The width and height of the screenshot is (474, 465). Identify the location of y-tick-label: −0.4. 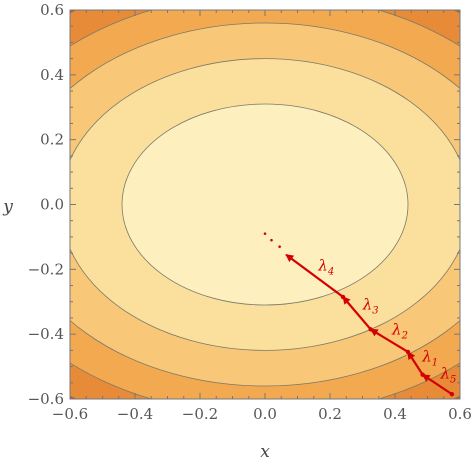
(46, 334).